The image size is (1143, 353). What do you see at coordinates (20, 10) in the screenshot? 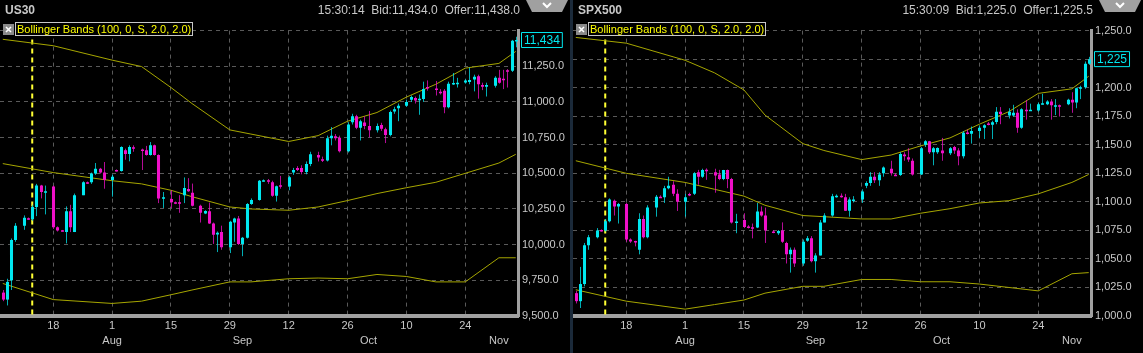
I see `chart-title: US30` at bounding box center [20, 10].